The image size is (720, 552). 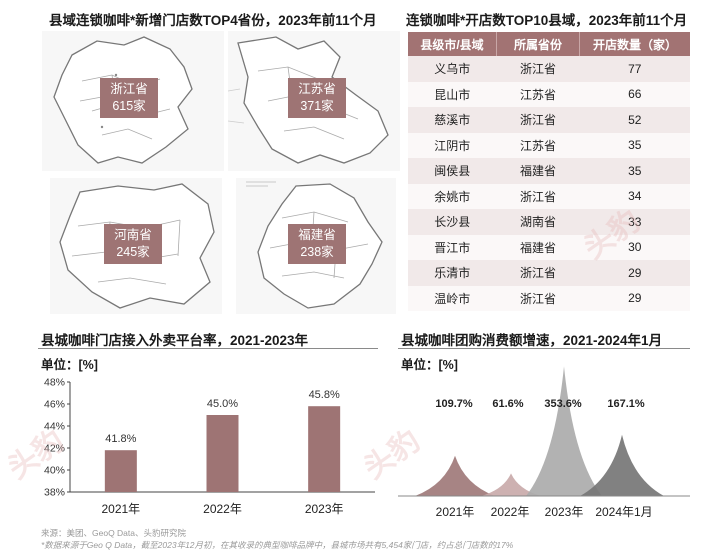 What do you see at coordinates (133, 252) in the screenshot?
I see `henan-stores: 245家` at bounding box center [133, 252].